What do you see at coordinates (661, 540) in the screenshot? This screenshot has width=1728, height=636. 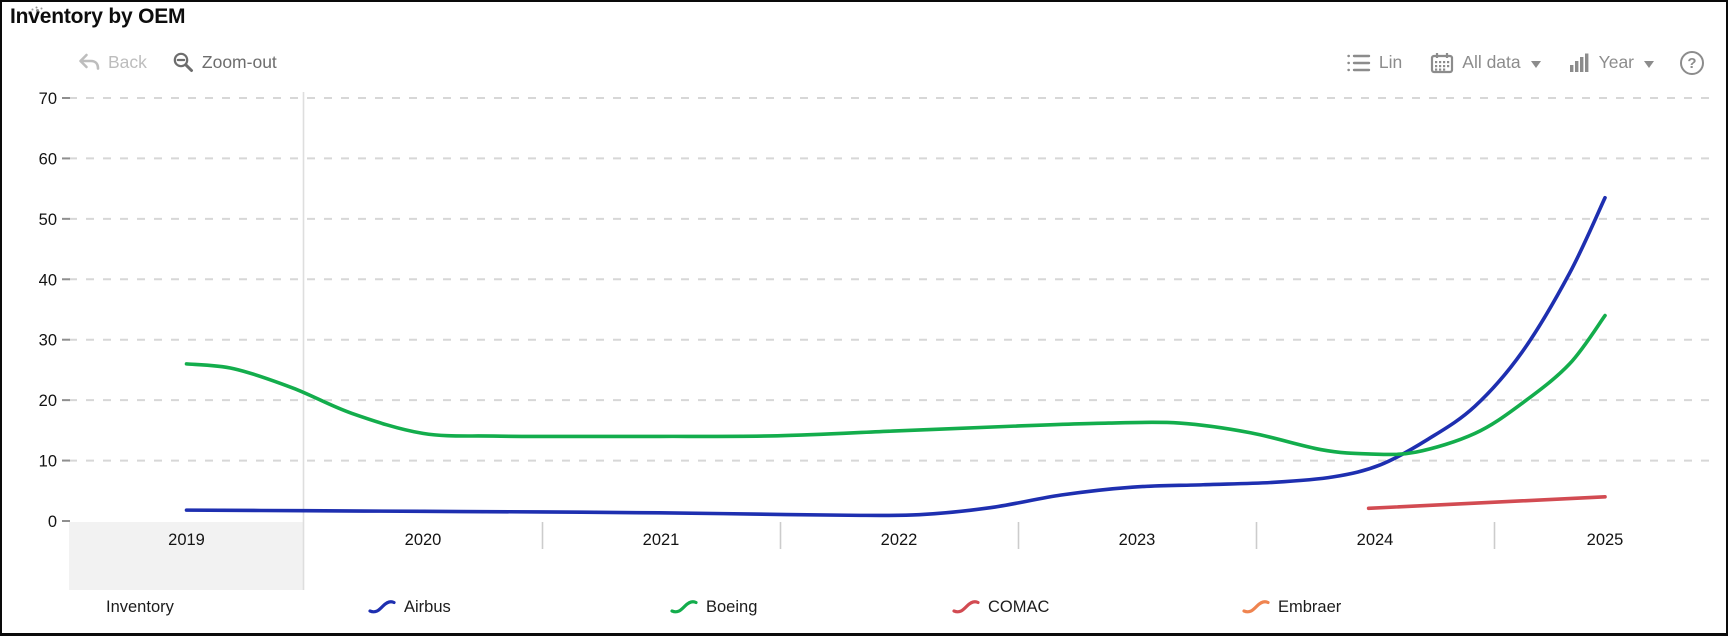 I see `x-axis-label: 2021` at bounding box center [661, 540].